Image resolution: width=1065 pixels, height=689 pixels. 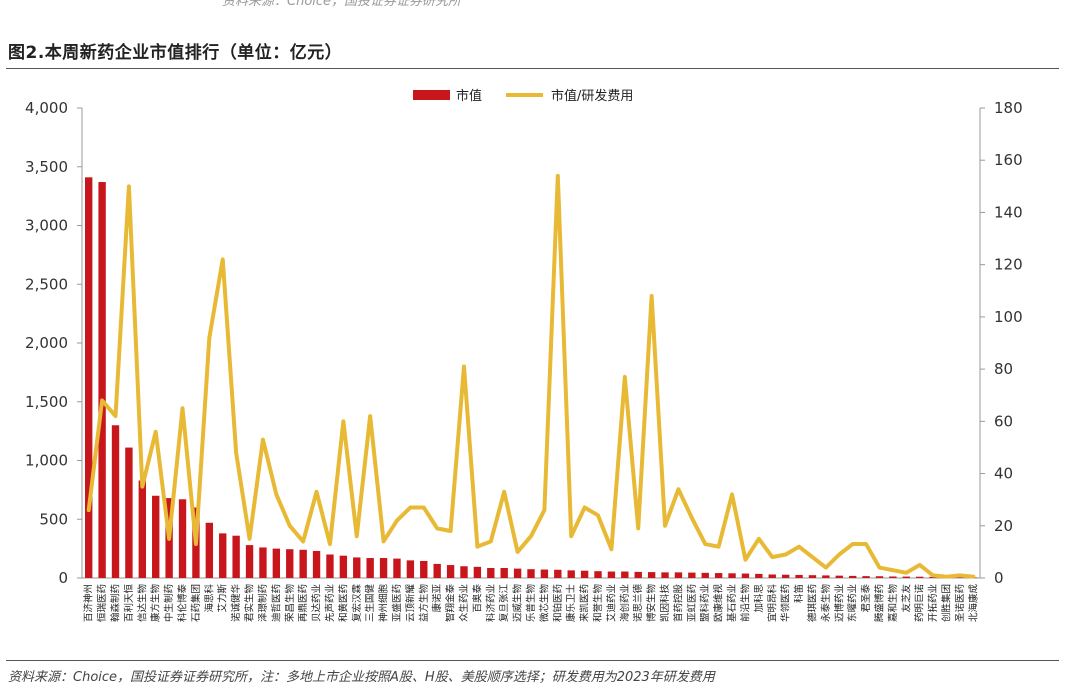 I want to click on category-label: 欧康维视, so click(x=719, y=603).